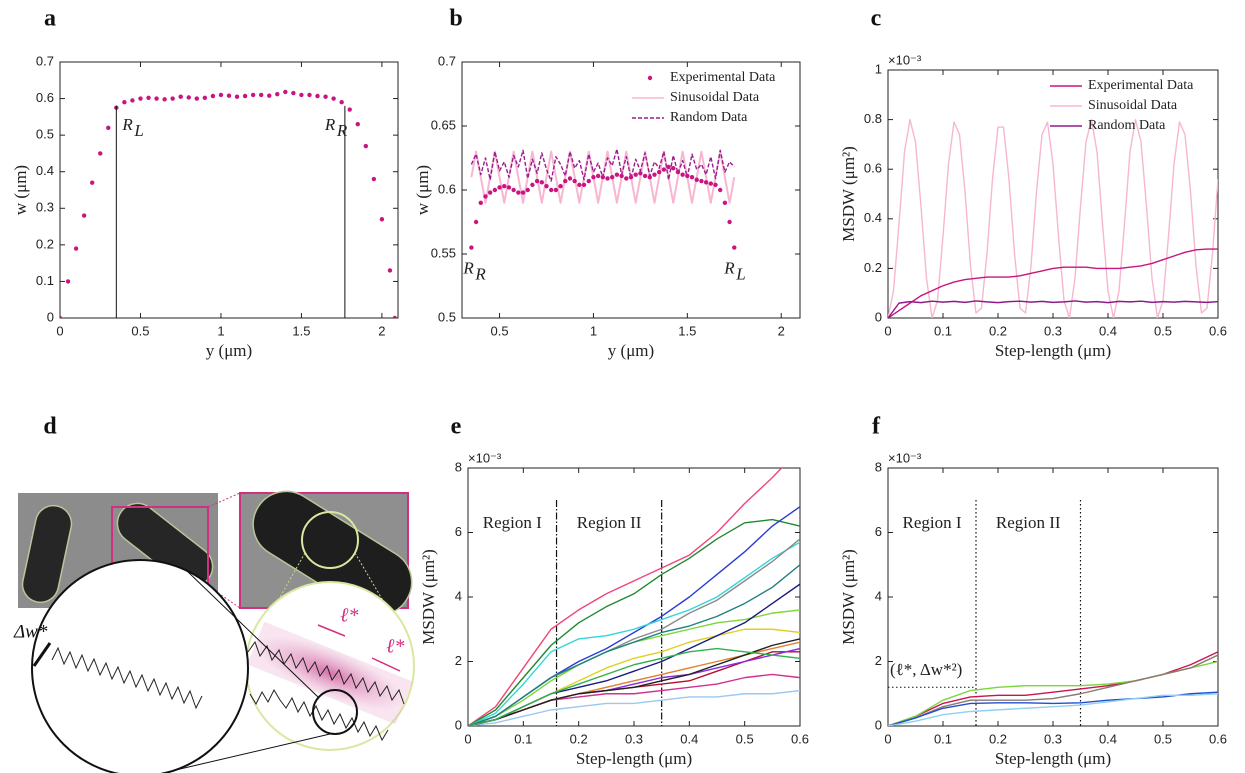 This screenshot has height=773, width=1245. What do you see at coordinates (943, 738) in the screenshot?
I see `x-tick-label: 0.1` at bounding box center [943, 738].